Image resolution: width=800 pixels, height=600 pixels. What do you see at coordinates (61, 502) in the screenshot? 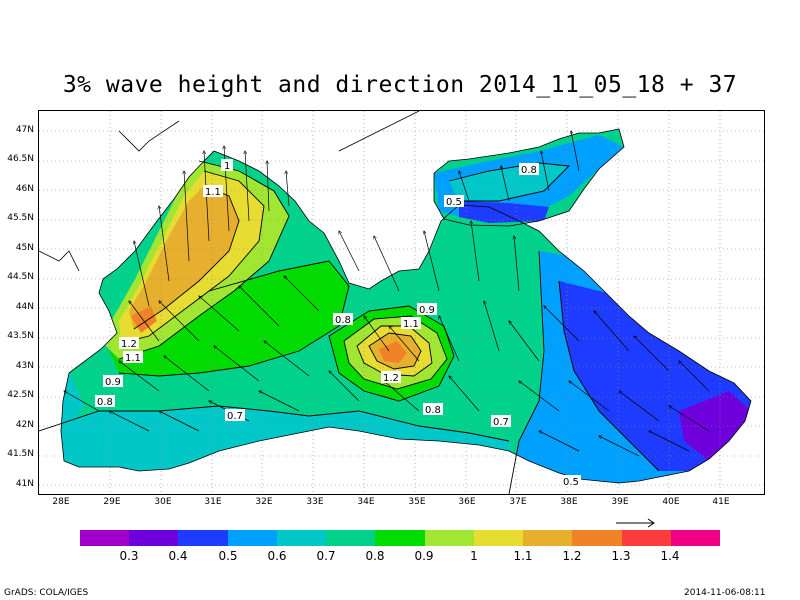
I see `lon-label: 28E` at bounding box center [61, 502].